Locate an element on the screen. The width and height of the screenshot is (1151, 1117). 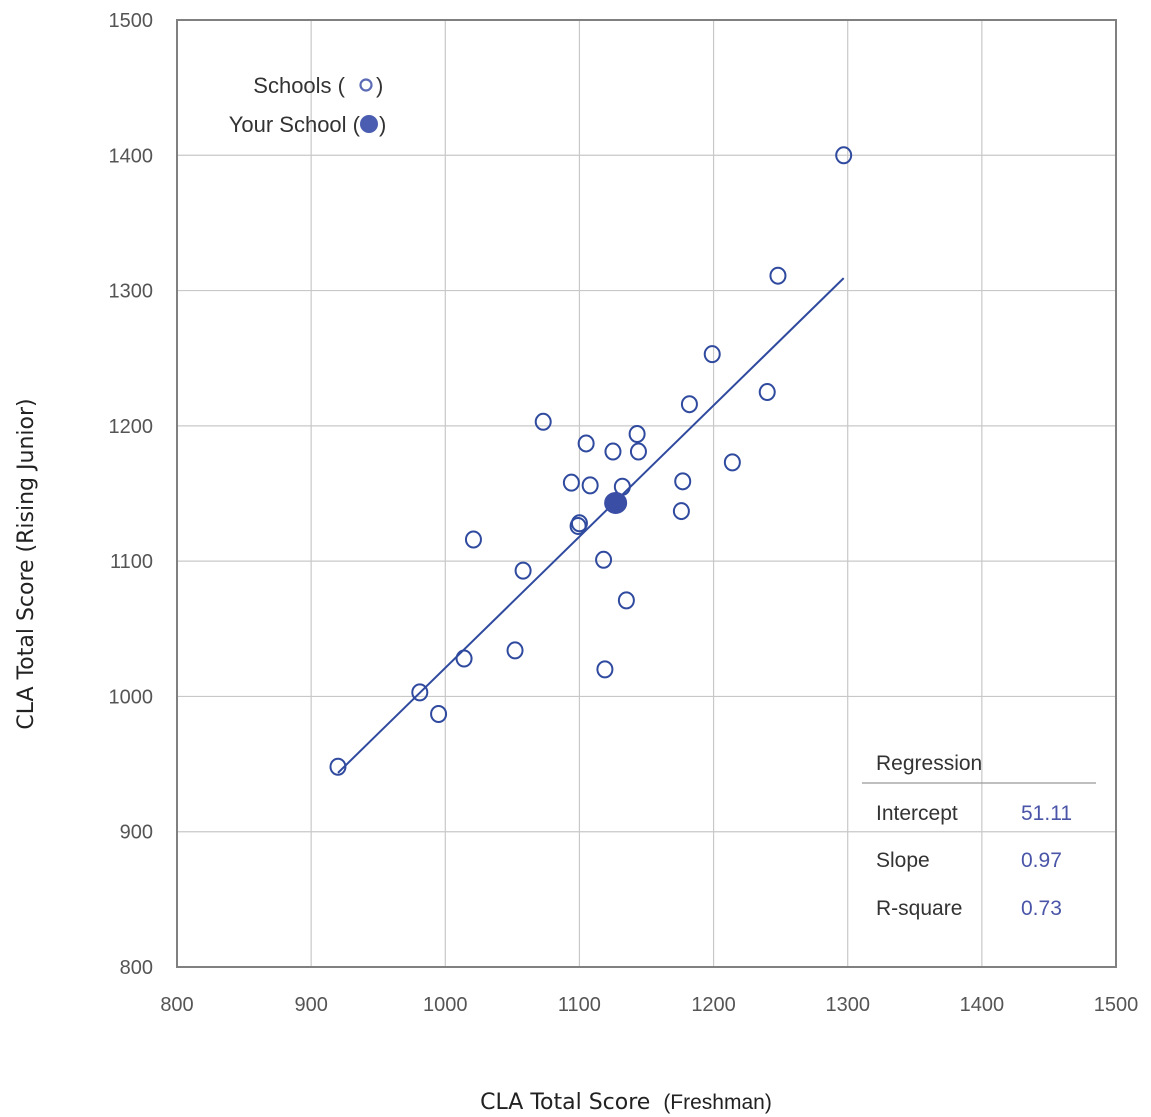
x-tick-label: 1200 is located at coordinates (713, 1005).